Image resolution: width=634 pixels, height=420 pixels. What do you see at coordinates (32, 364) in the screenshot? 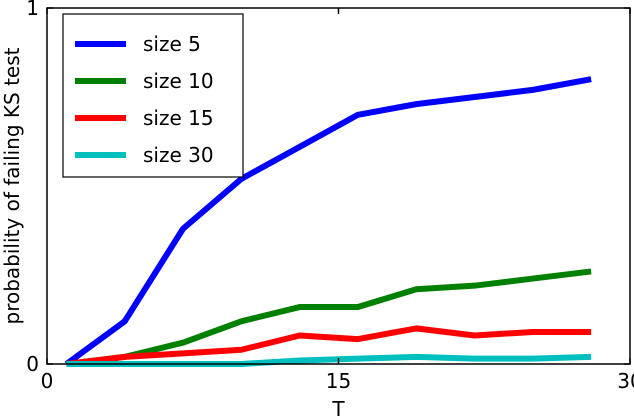
I see `y-tick-label: 0` at bounding box center [32, 364].